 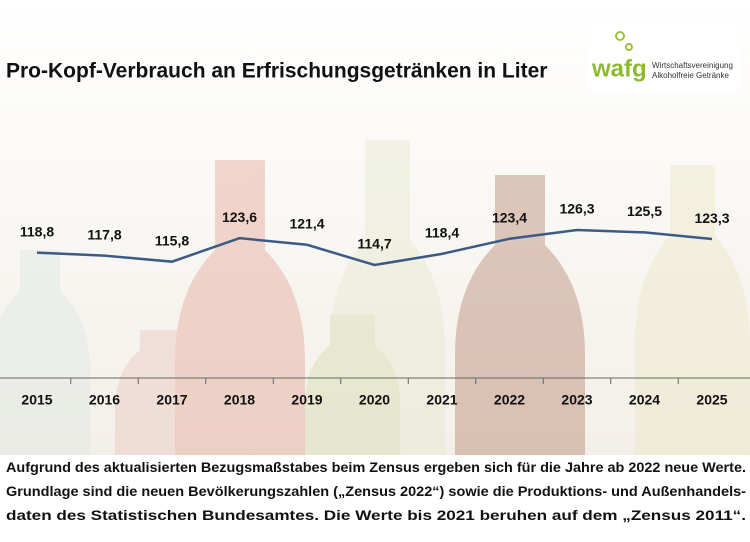 What do you see at coordinates (171, 400) in the screenshot?
I see `x-tick-label: 2017` at bounding box center [171, 400].